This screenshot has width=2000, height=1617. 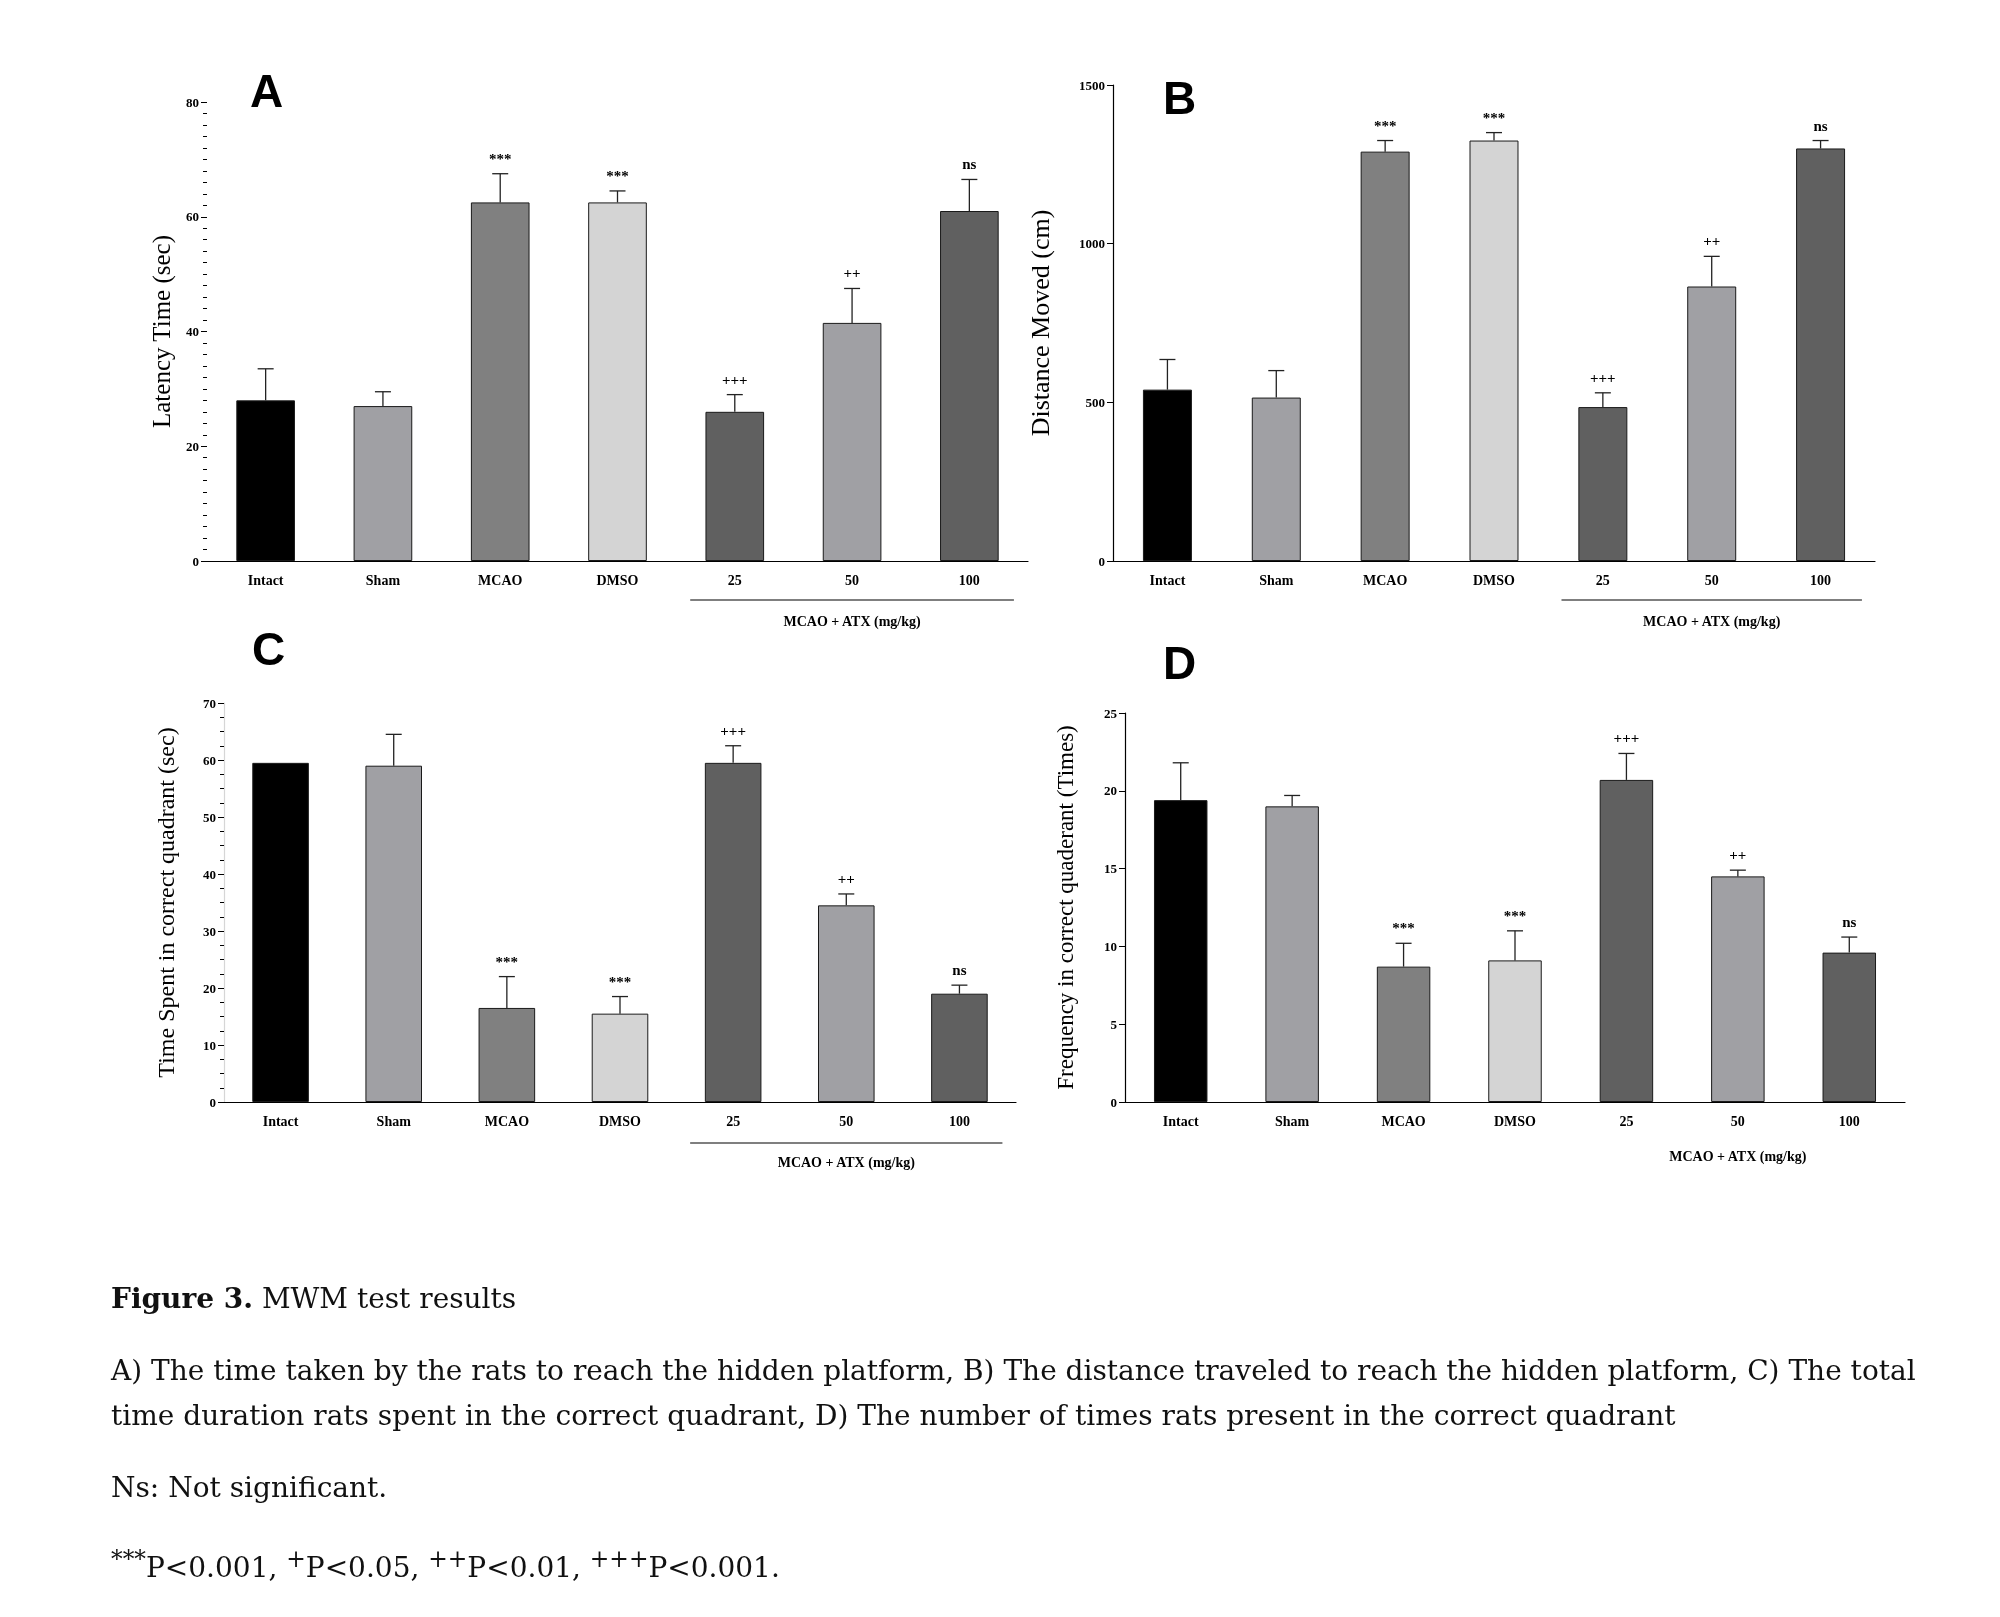 What do you see at coordinates (192, 102) in the screenshot?
I see `y-tick-label: 80` at bounding box center [192, 102].